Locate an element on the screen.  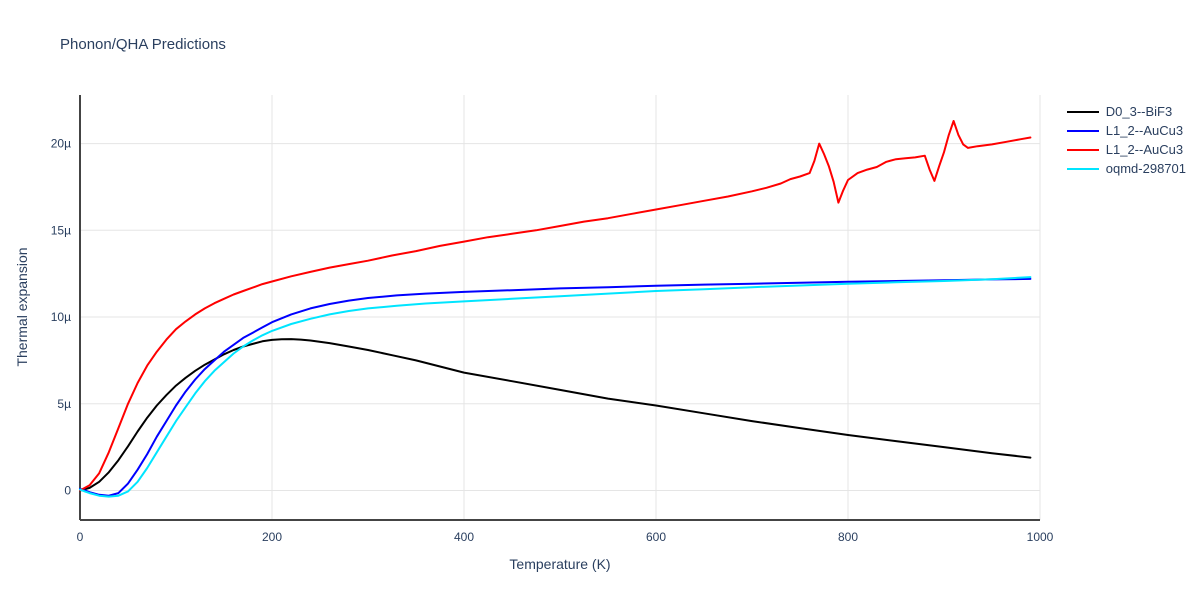
y-tick-label: 0 is located at coordinates (67, 491).